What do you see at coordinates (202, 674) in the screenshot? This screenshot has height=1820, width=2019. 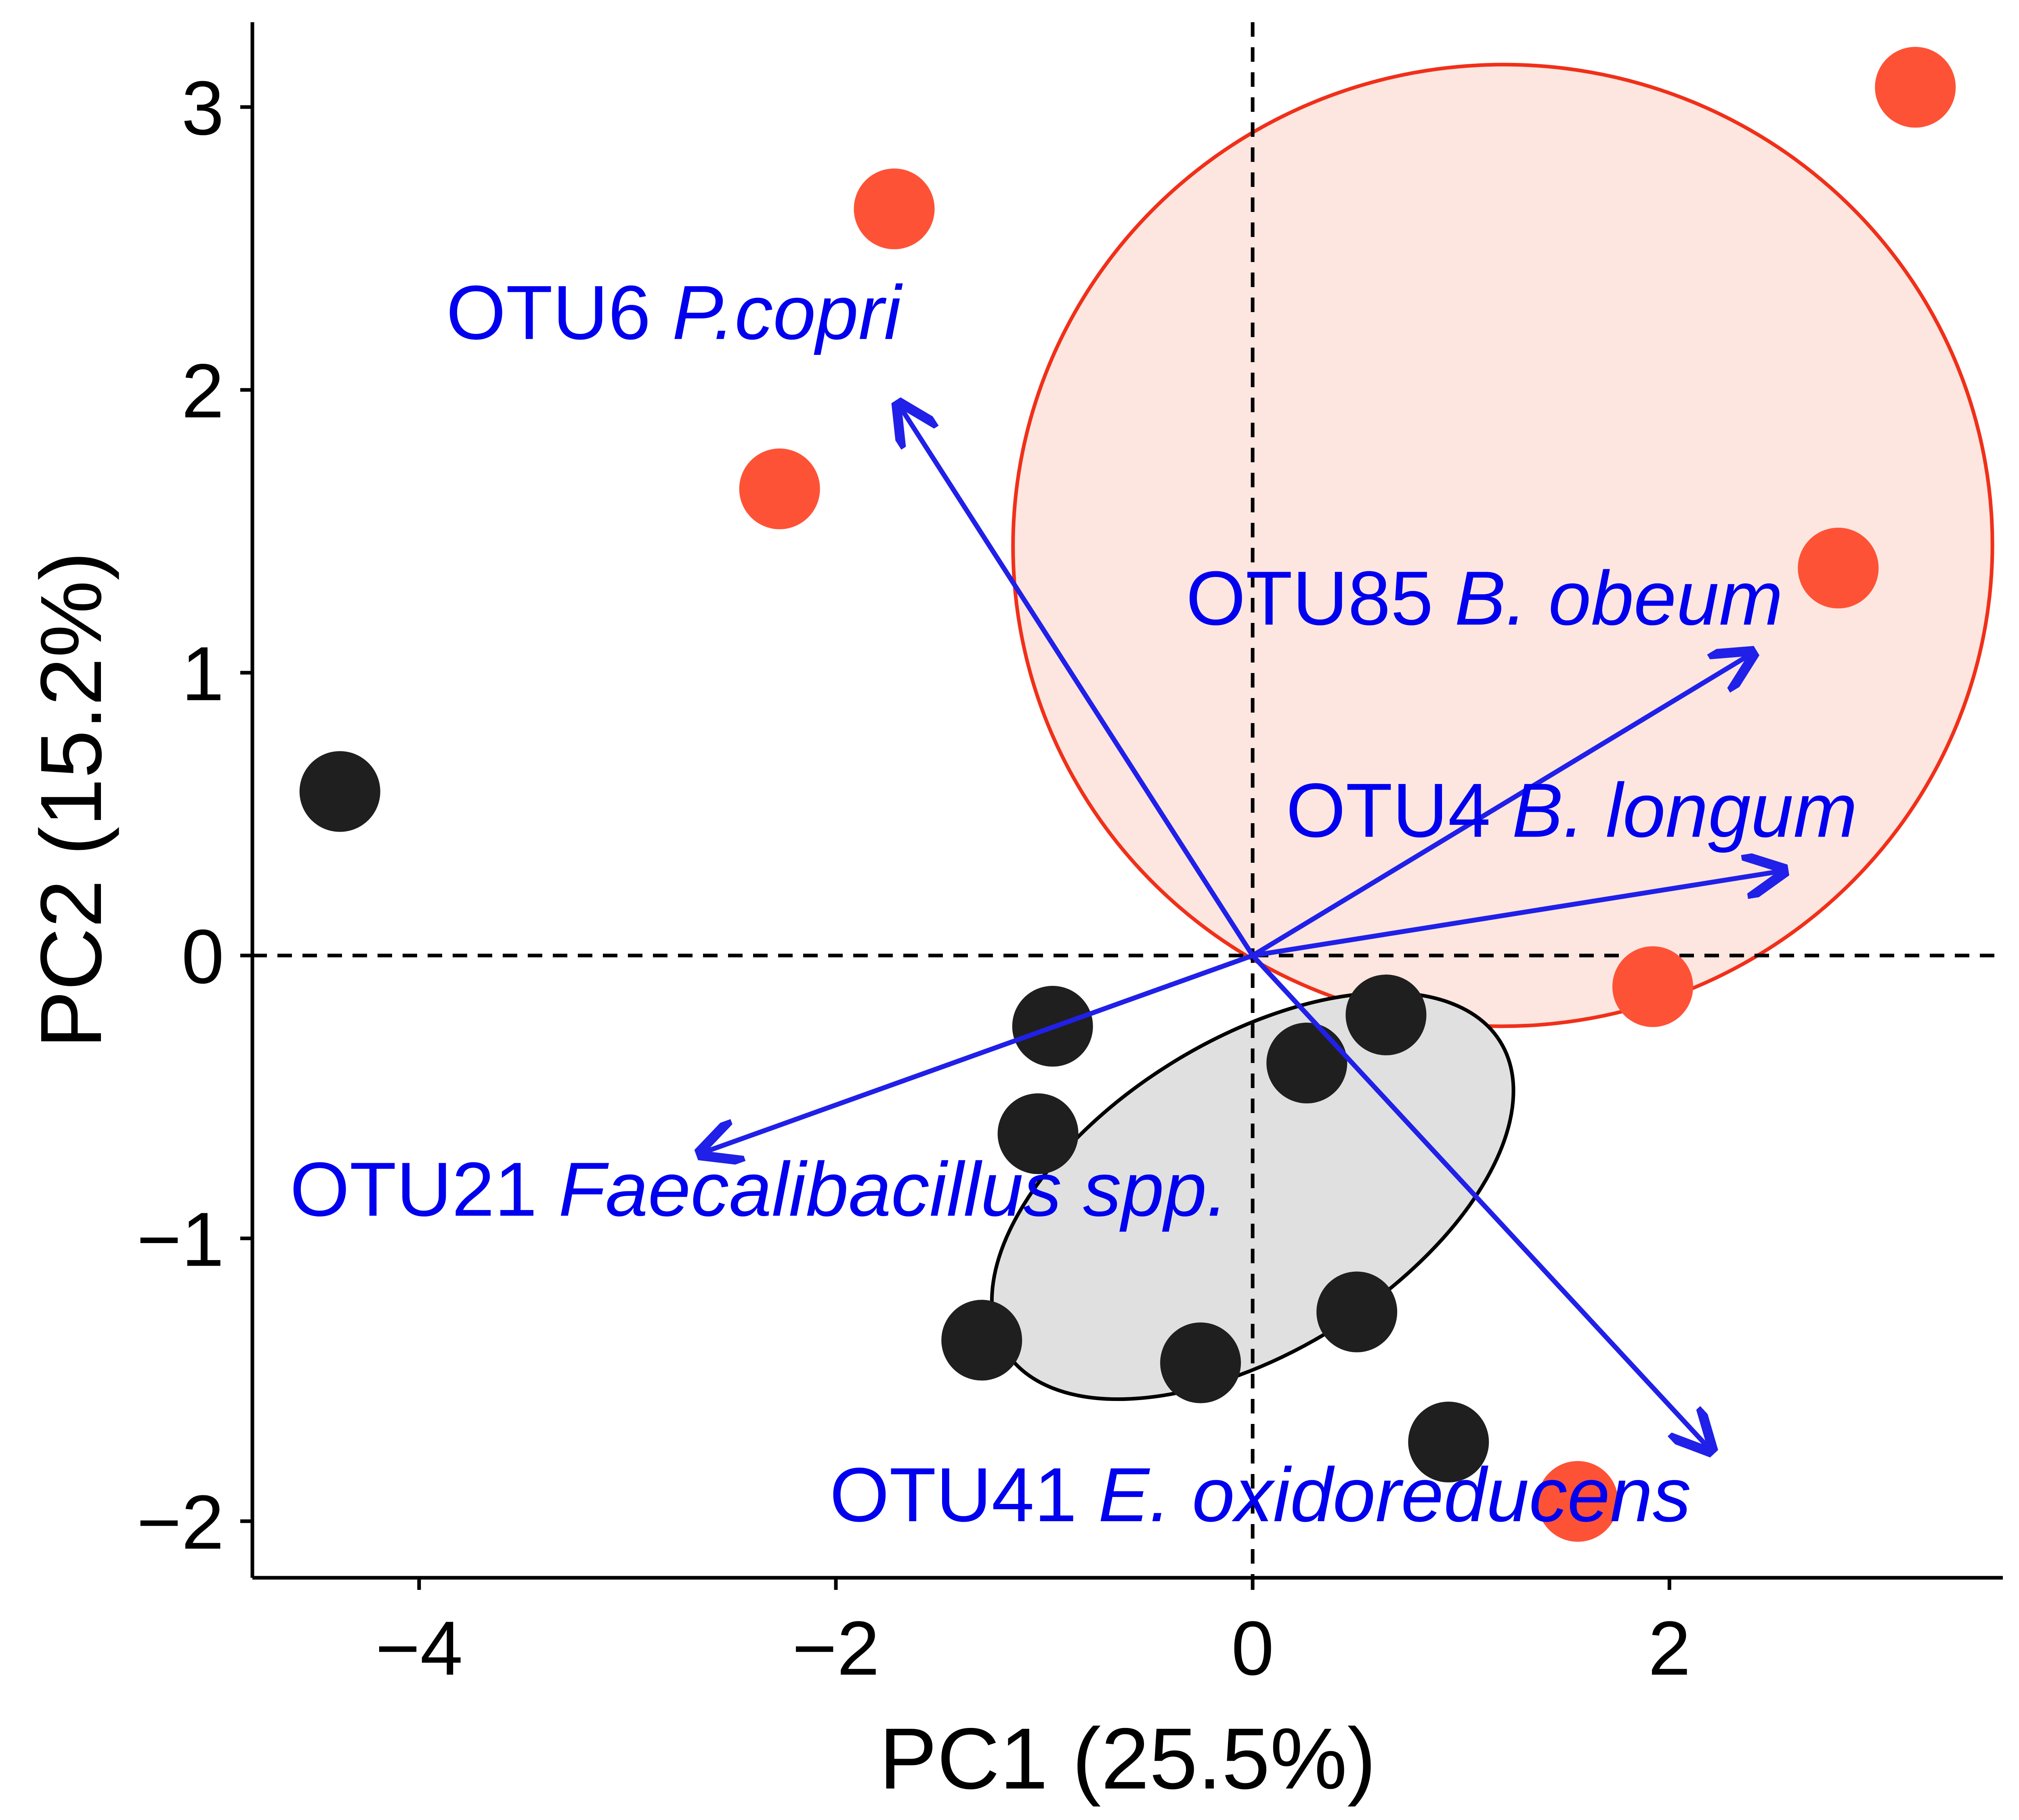 I see `y-tick-label: 1` at bounding box center [202, 674].